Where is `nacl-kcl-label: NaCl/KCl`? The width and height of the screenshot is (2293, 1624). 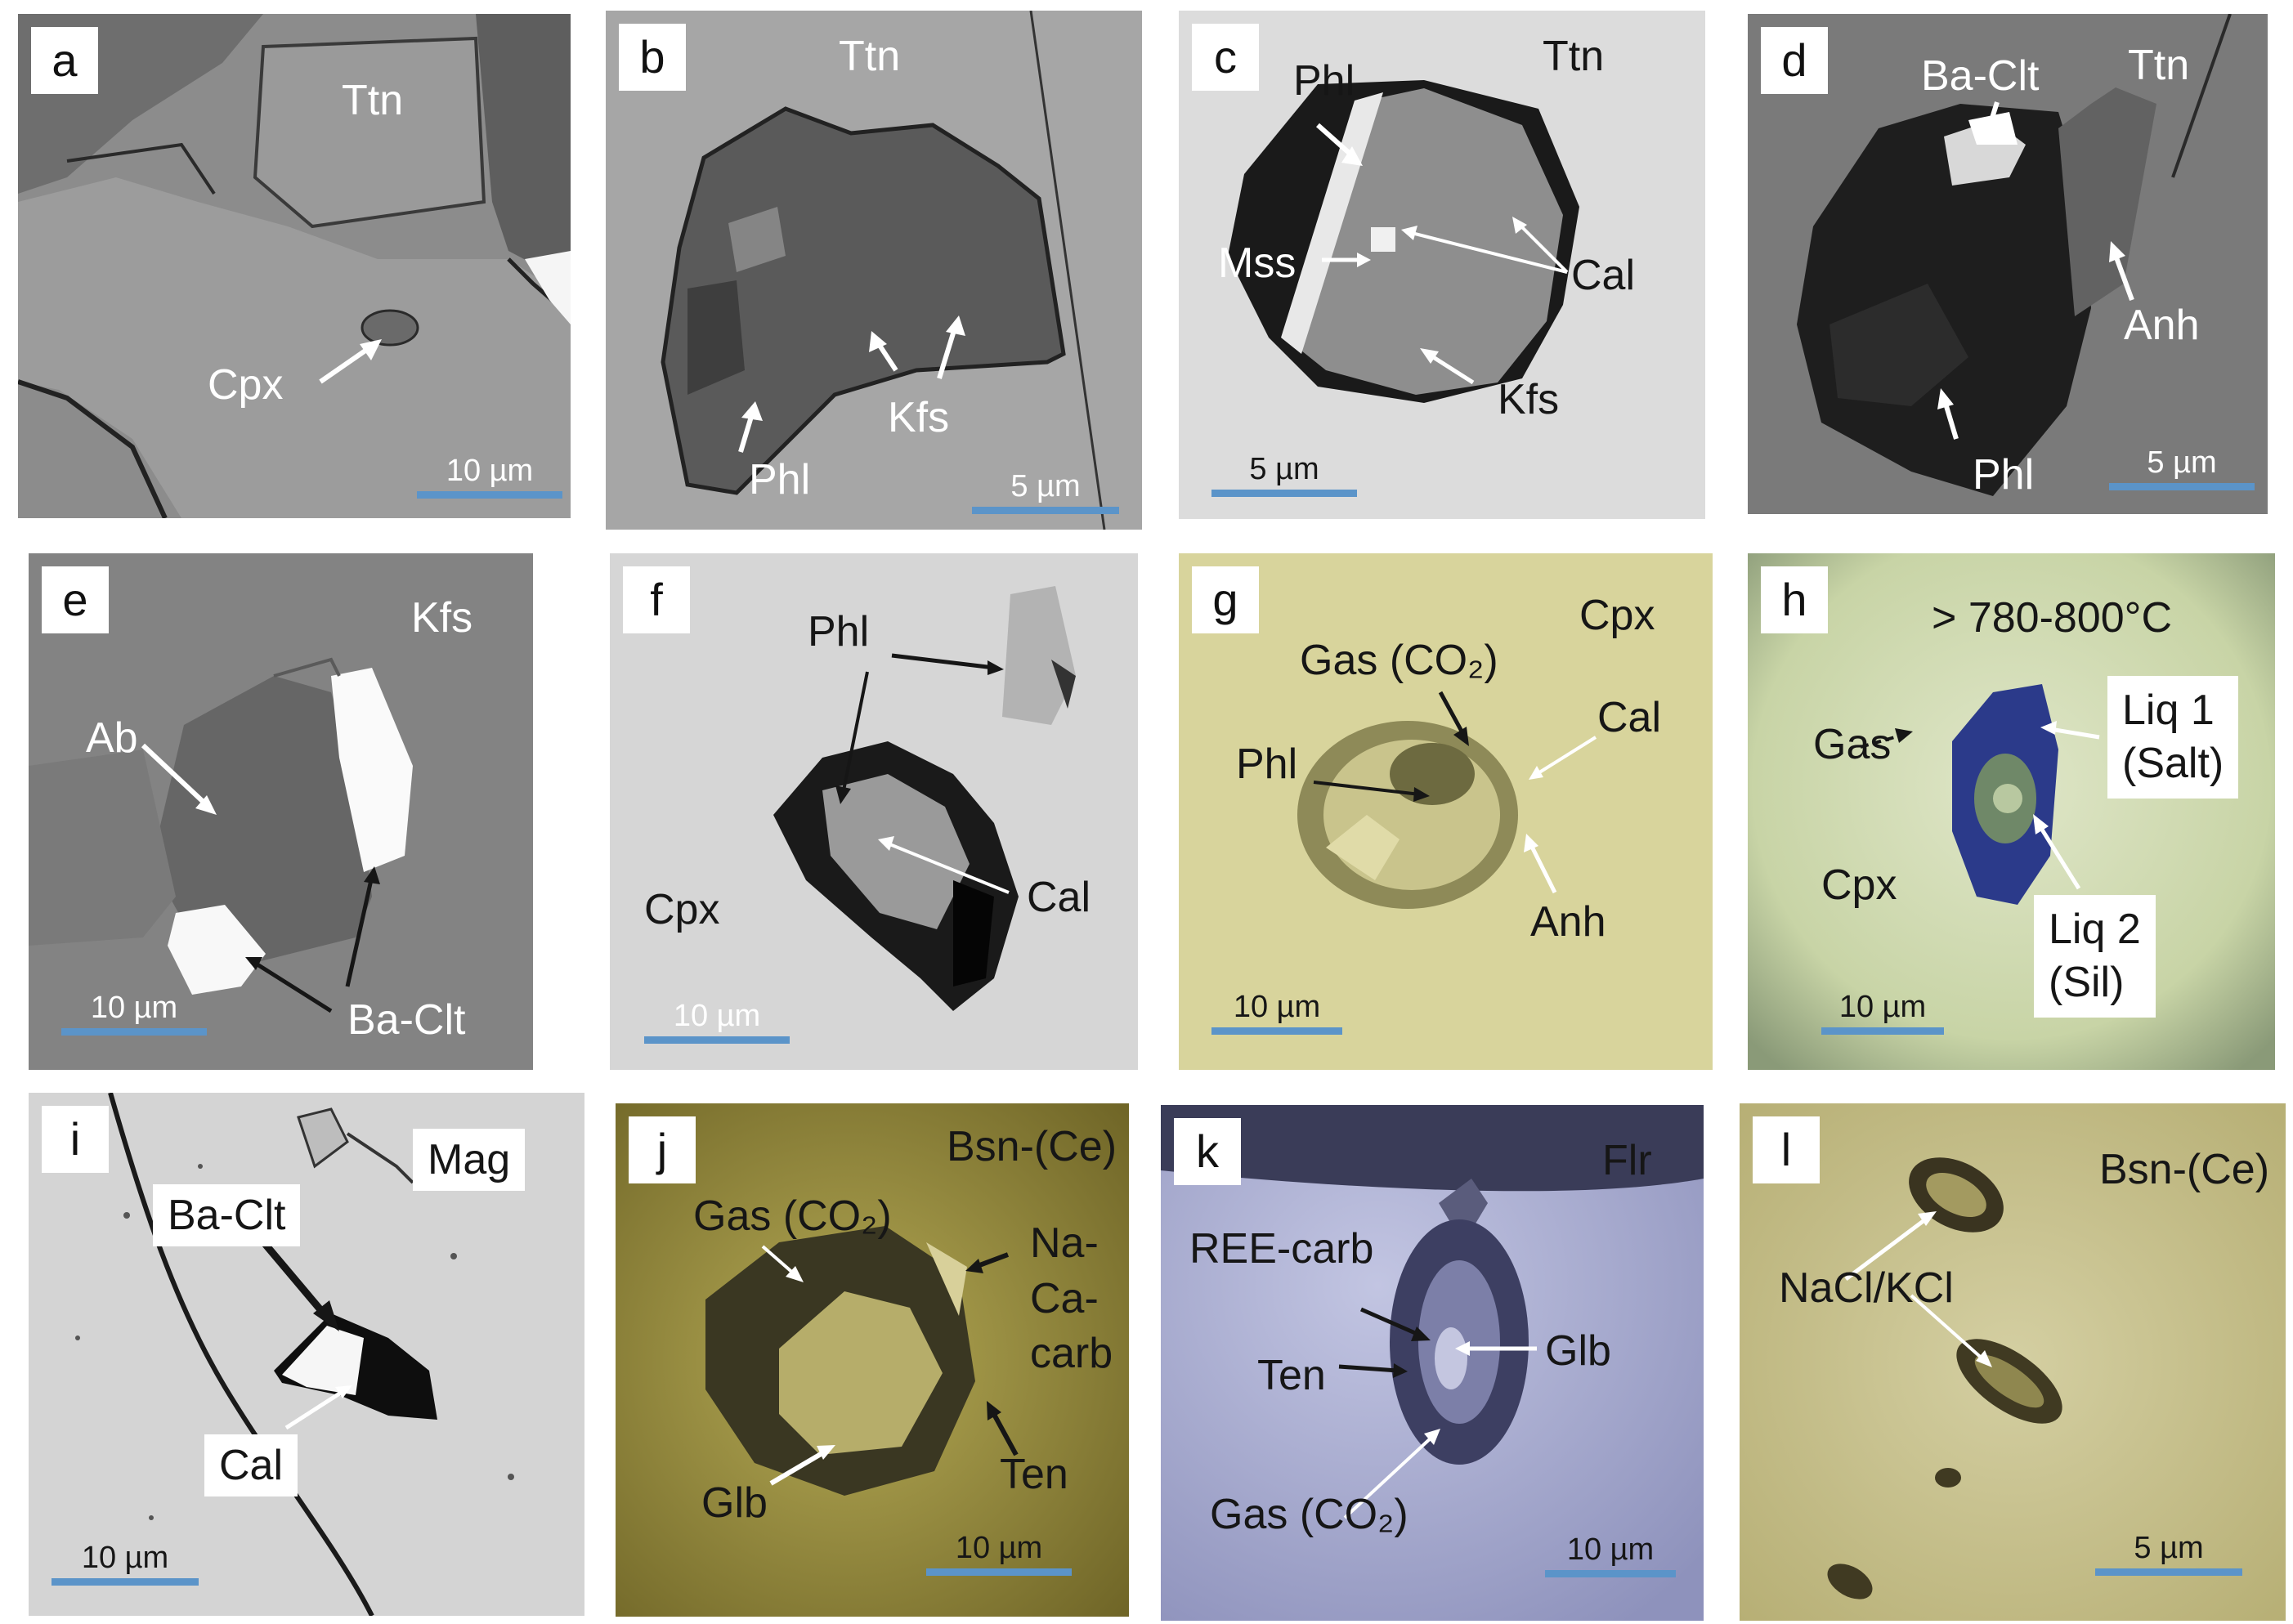 nacl-kcl-label: NaCl/KCl is located at coordinates (1866, 1288).